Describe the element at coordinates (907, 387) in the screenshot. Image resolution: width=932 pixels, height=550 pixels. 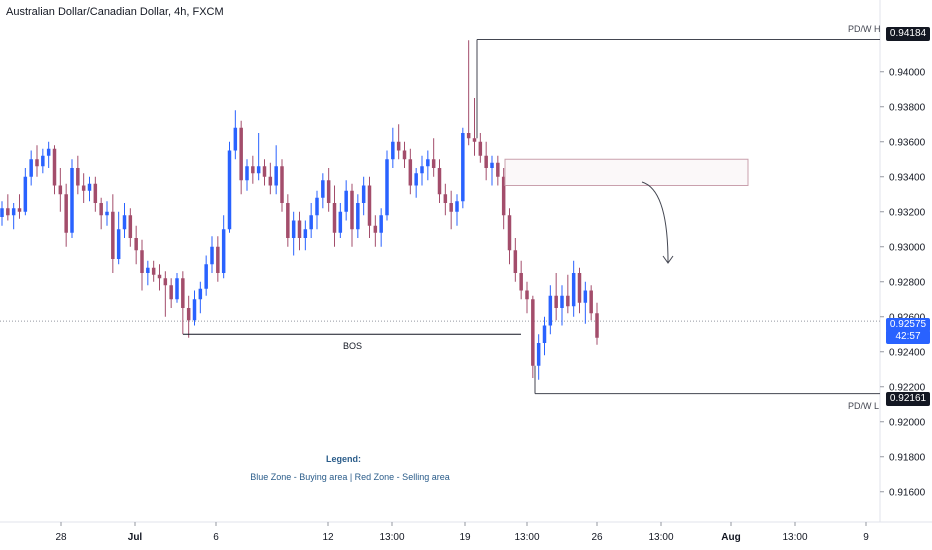
I see `y-tick-label: 0.92200` at that location.